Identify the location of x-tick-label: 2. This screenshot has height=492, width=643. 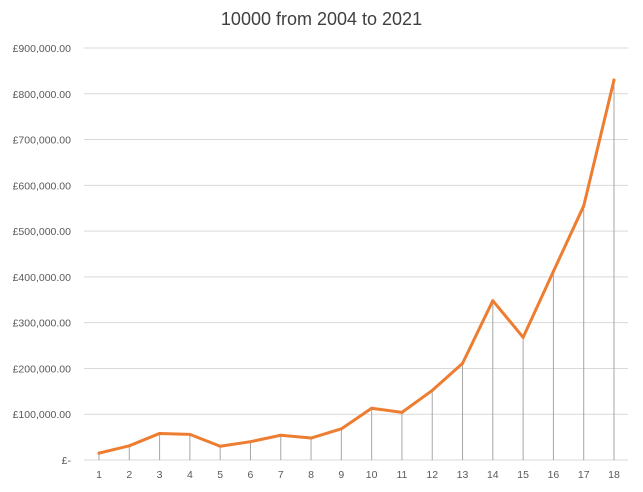
(129, 475).